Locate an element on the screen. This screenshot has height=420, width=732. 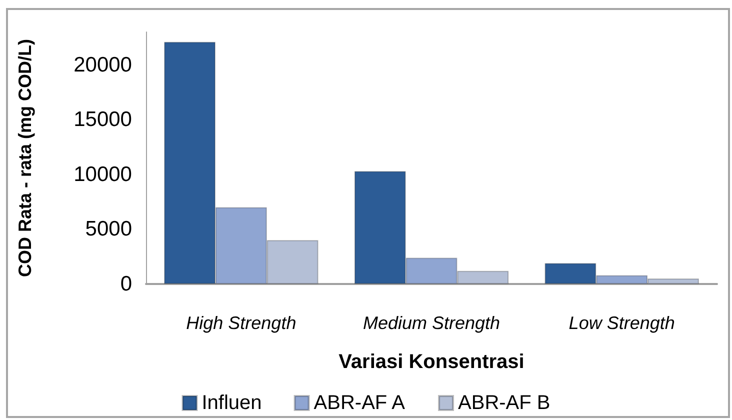
x-tick-label: High Strength is located at coordinates (241, 323).